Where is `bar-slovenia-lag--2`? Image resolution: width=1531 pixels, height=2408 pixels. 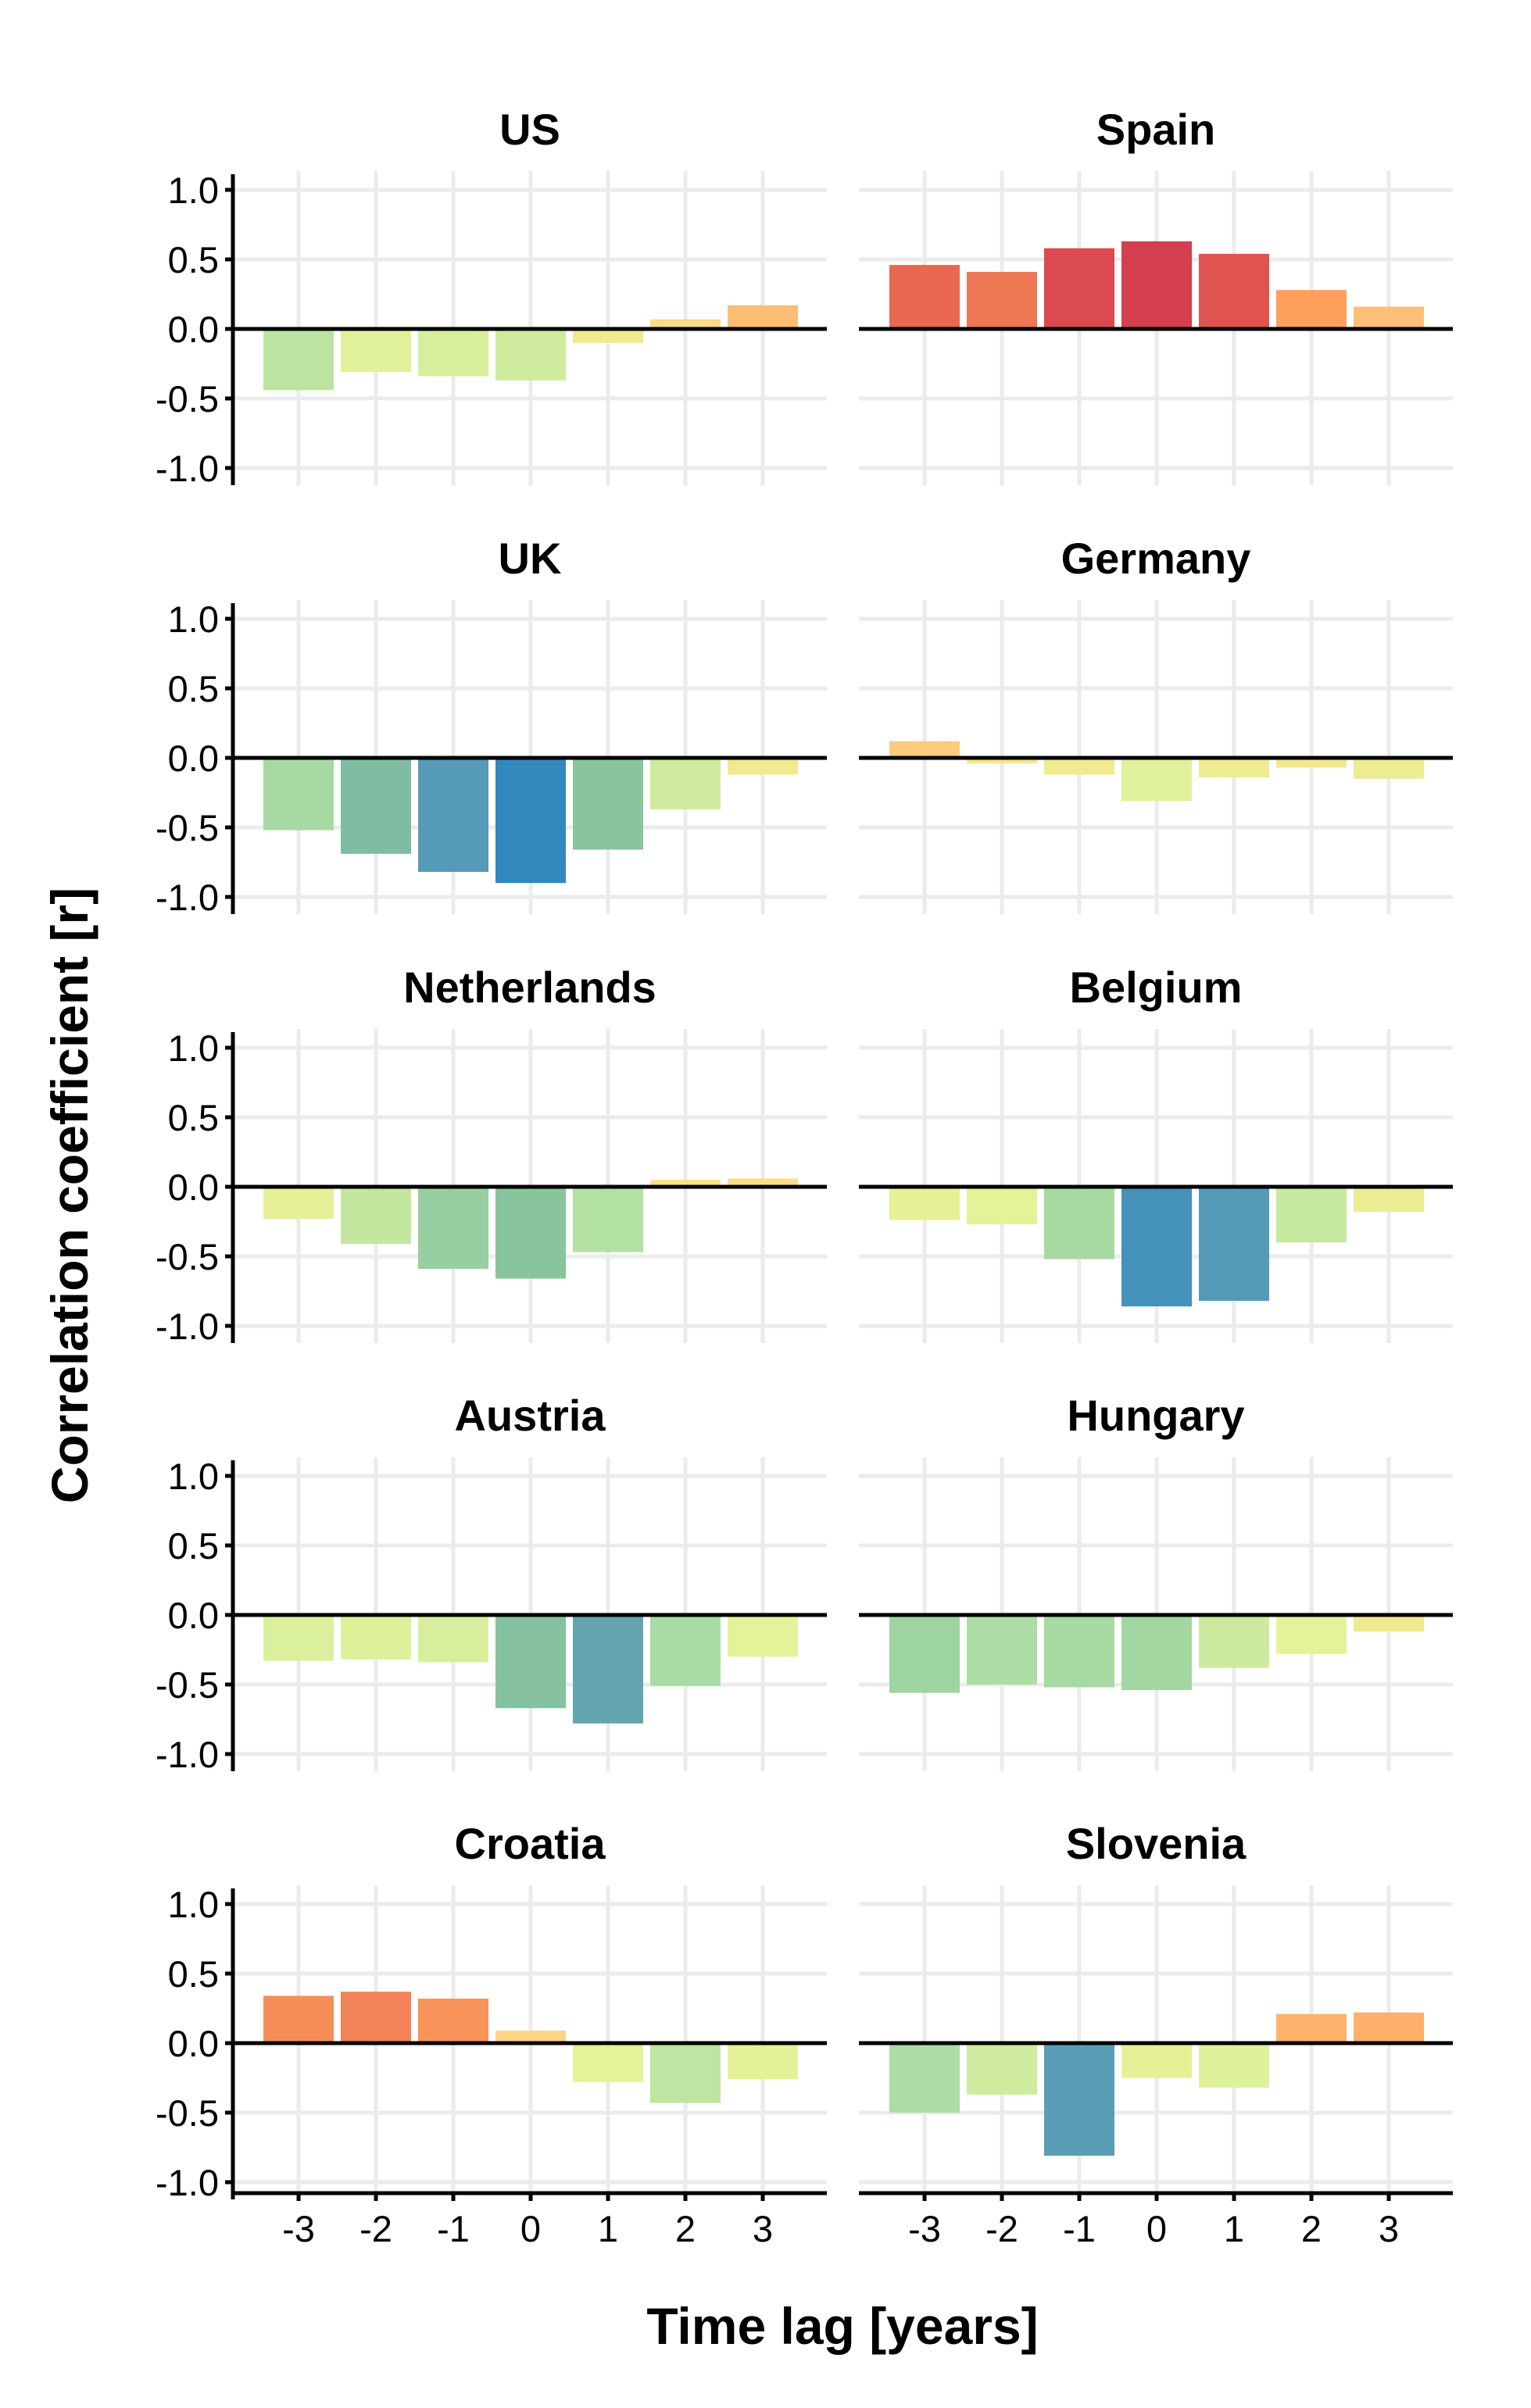
bar-slovenia-lag--2 is located at coordinates (1002, 2069).